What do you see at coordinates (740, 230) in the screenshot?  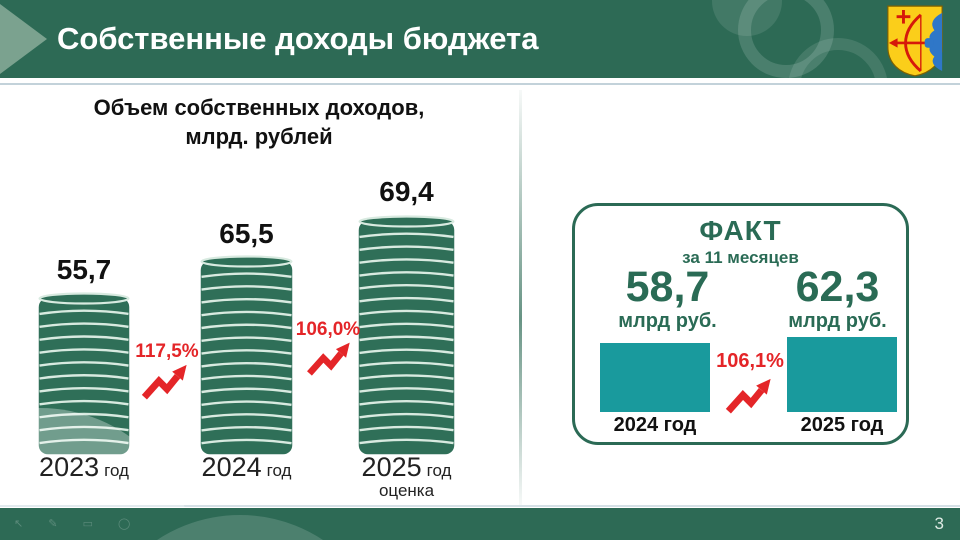 I see `fact-title: ФАКТ` at bounding box center [740, 230].